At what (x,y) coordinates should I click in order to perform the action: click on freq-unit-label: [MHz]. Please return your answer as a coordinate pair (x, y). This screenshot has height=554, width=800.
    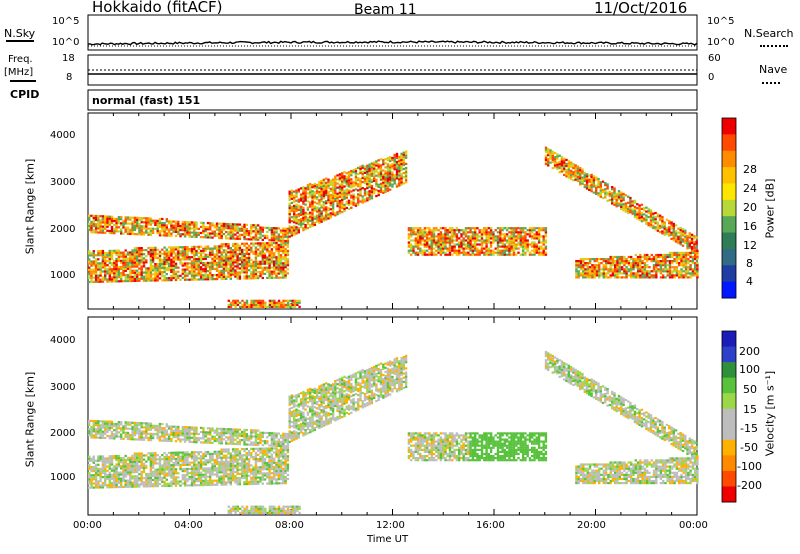
    Looking at the image, I should click on (19, 72).